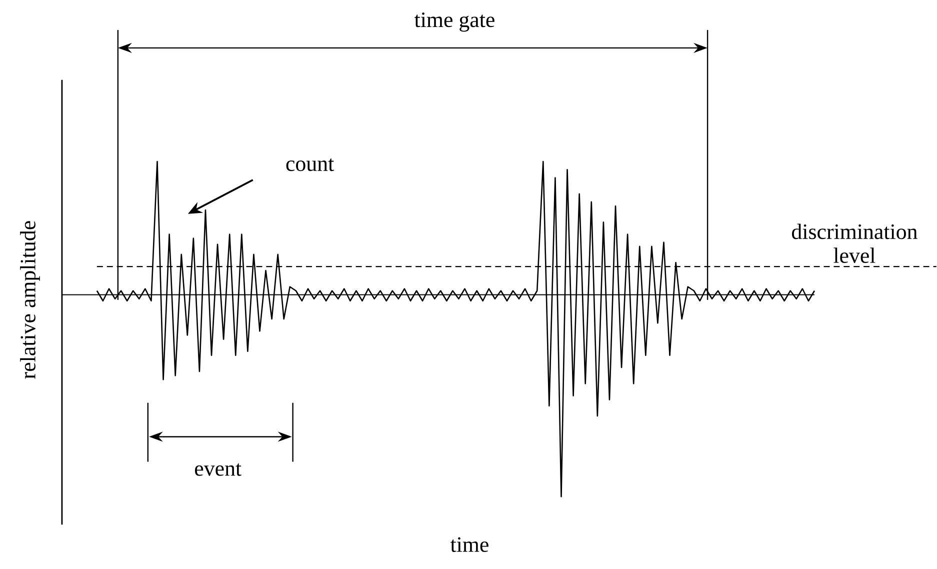 The width and height of the screenshot is (937, 569). What do you see at coordinates (855, 244) in the screenshot?
I see `ref-line-label: discrimination level` at bounding box center [855, 244].